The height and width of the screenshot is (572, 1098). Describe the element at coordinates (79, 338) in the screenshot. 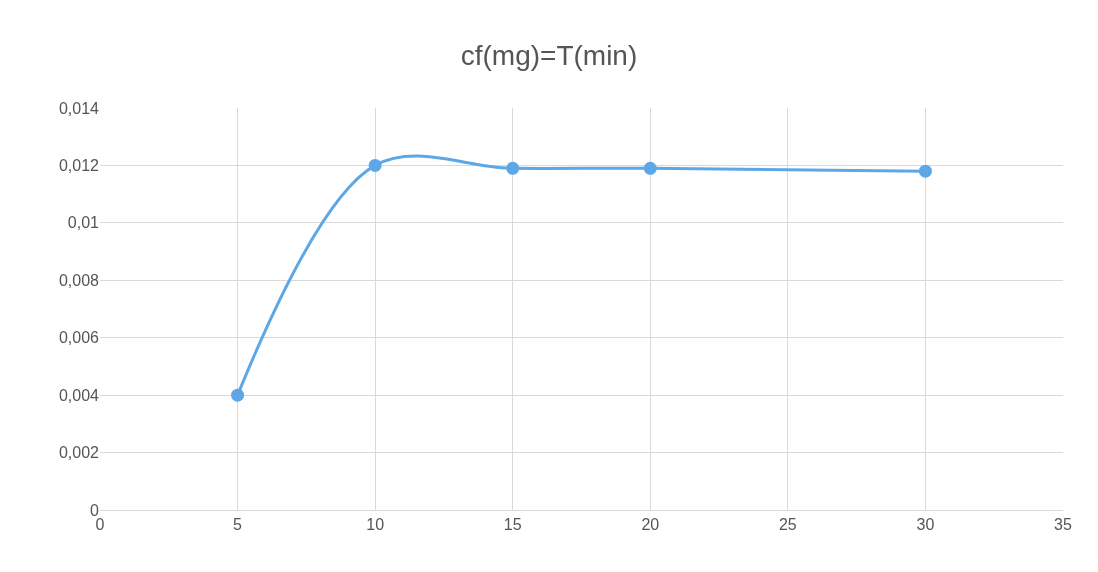

I see `y-tick-label: 0,006` at that location.